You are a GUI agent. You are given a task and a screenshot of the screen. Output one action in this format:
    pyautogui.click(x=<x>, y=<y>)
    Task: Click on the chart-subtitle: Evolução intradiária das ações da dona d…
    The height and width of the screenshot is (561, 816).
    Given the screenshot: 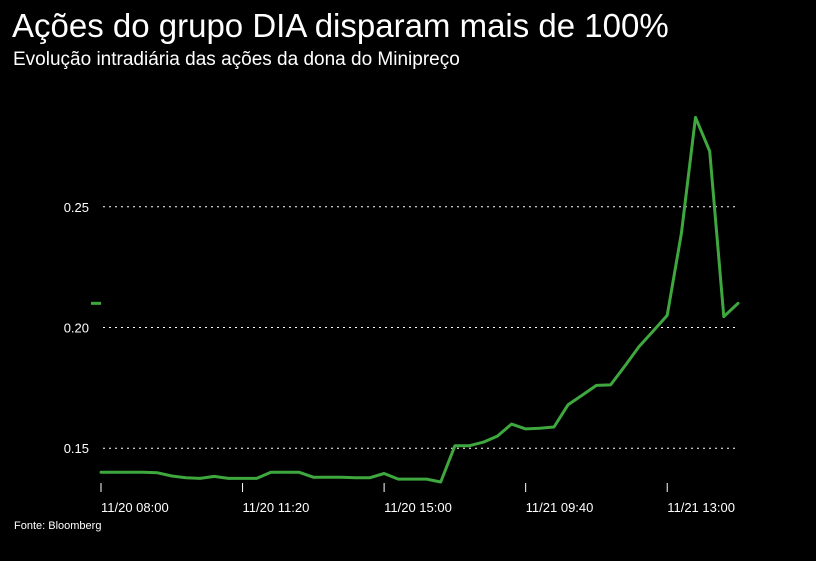 What is the action you would take?
    pyautogui.click(x=236, y=59)
    